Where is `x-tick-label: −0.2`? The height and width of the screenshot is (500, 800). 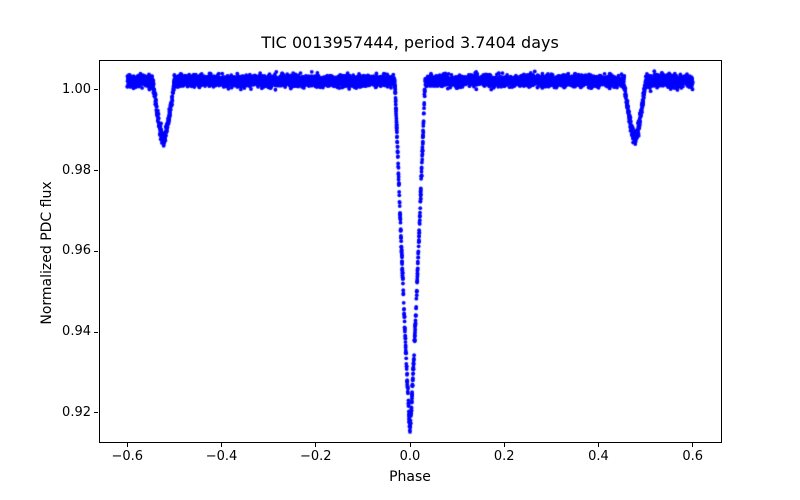
x-tick-label: −0.2 is located at coordinates (315, 456).